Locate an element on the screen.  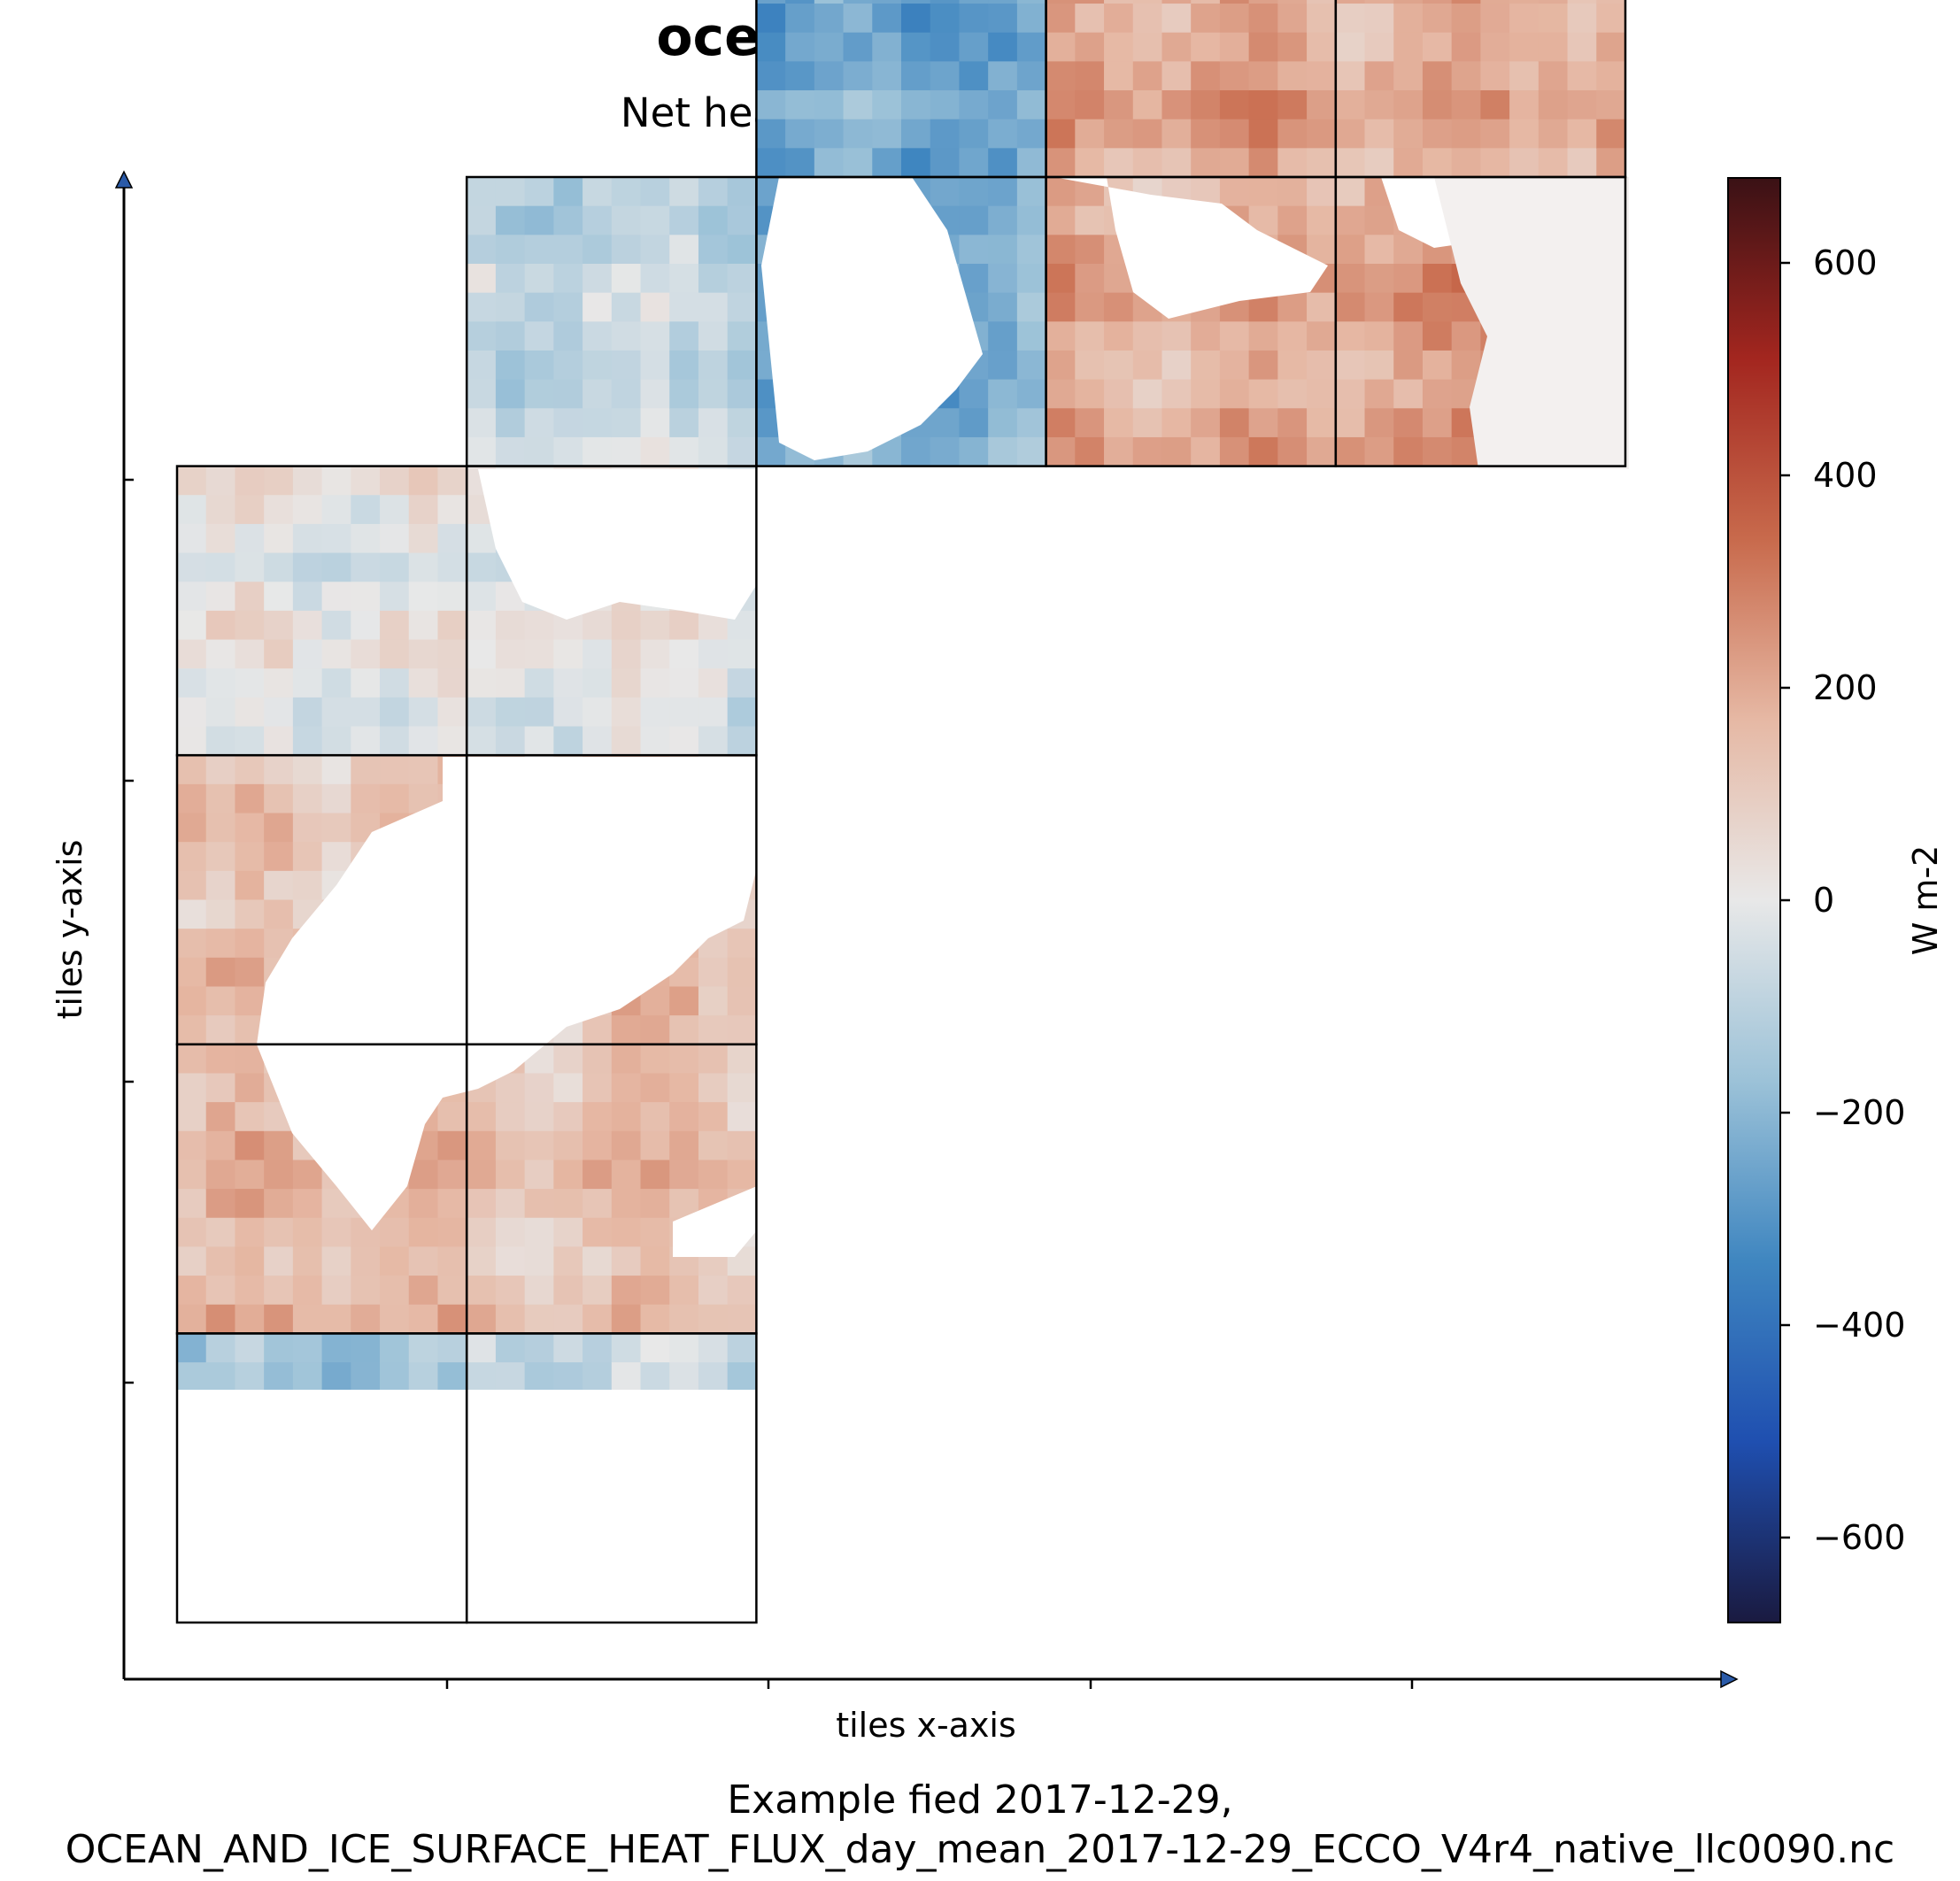
y-axis-arrow is located at coordinates (124, 179).